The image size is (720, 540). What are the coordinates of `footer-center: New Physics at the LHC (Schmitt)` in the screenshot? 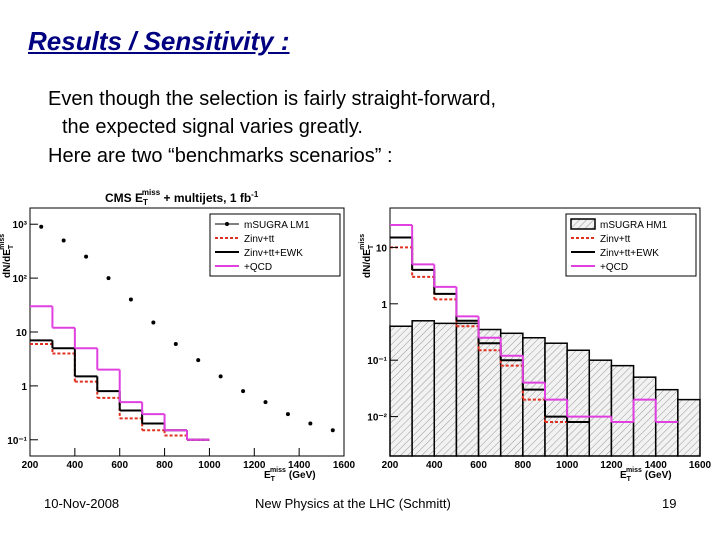 It's located at (353, 503).